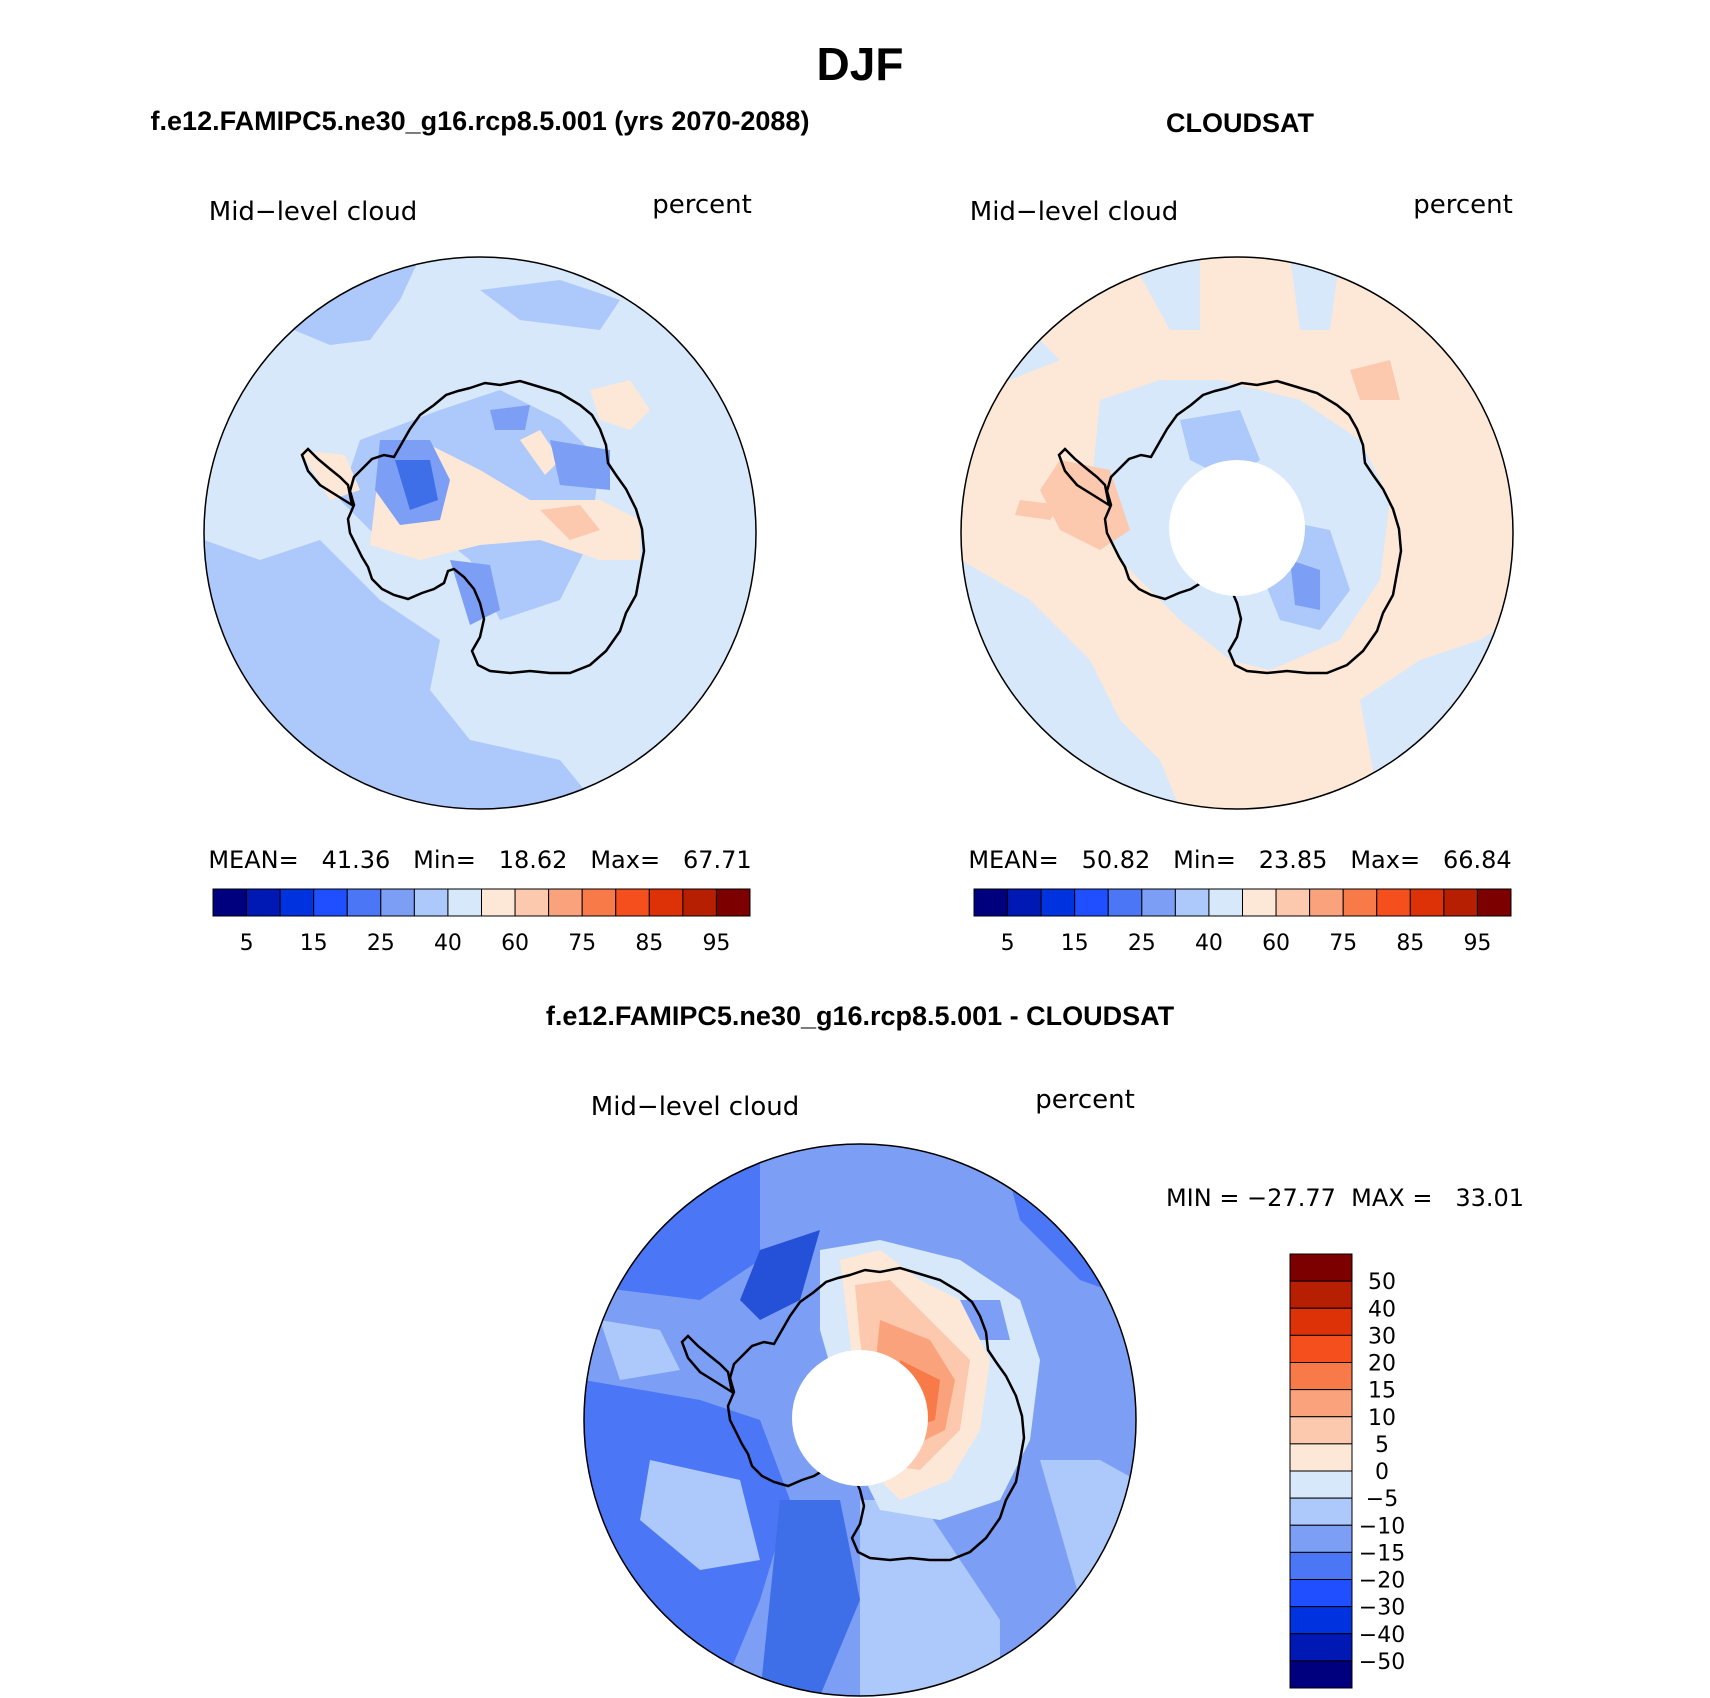 Image resolution: width=1710 pixels, height=1698 pixels. Describe the element at coordinates (481, 922) in the screenshot. I see `model-colorbar: 5 15 25 40 60 75 85 95` at that location.